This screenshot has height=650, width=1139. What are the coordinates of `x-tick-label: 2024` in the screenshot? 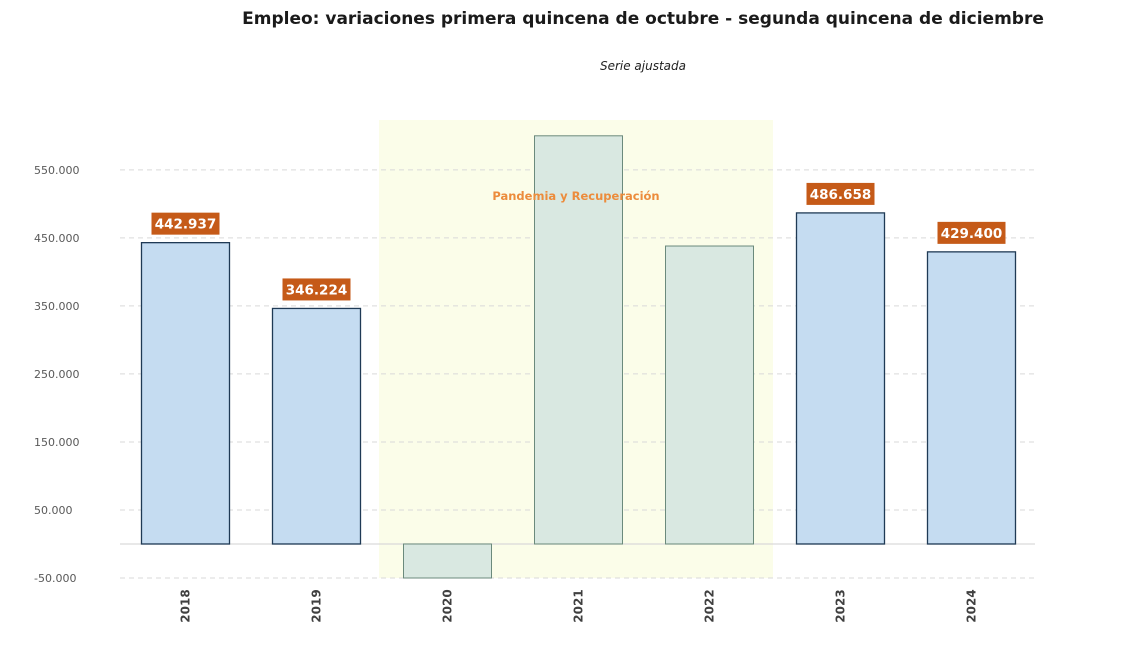 It's located at (972, 605).